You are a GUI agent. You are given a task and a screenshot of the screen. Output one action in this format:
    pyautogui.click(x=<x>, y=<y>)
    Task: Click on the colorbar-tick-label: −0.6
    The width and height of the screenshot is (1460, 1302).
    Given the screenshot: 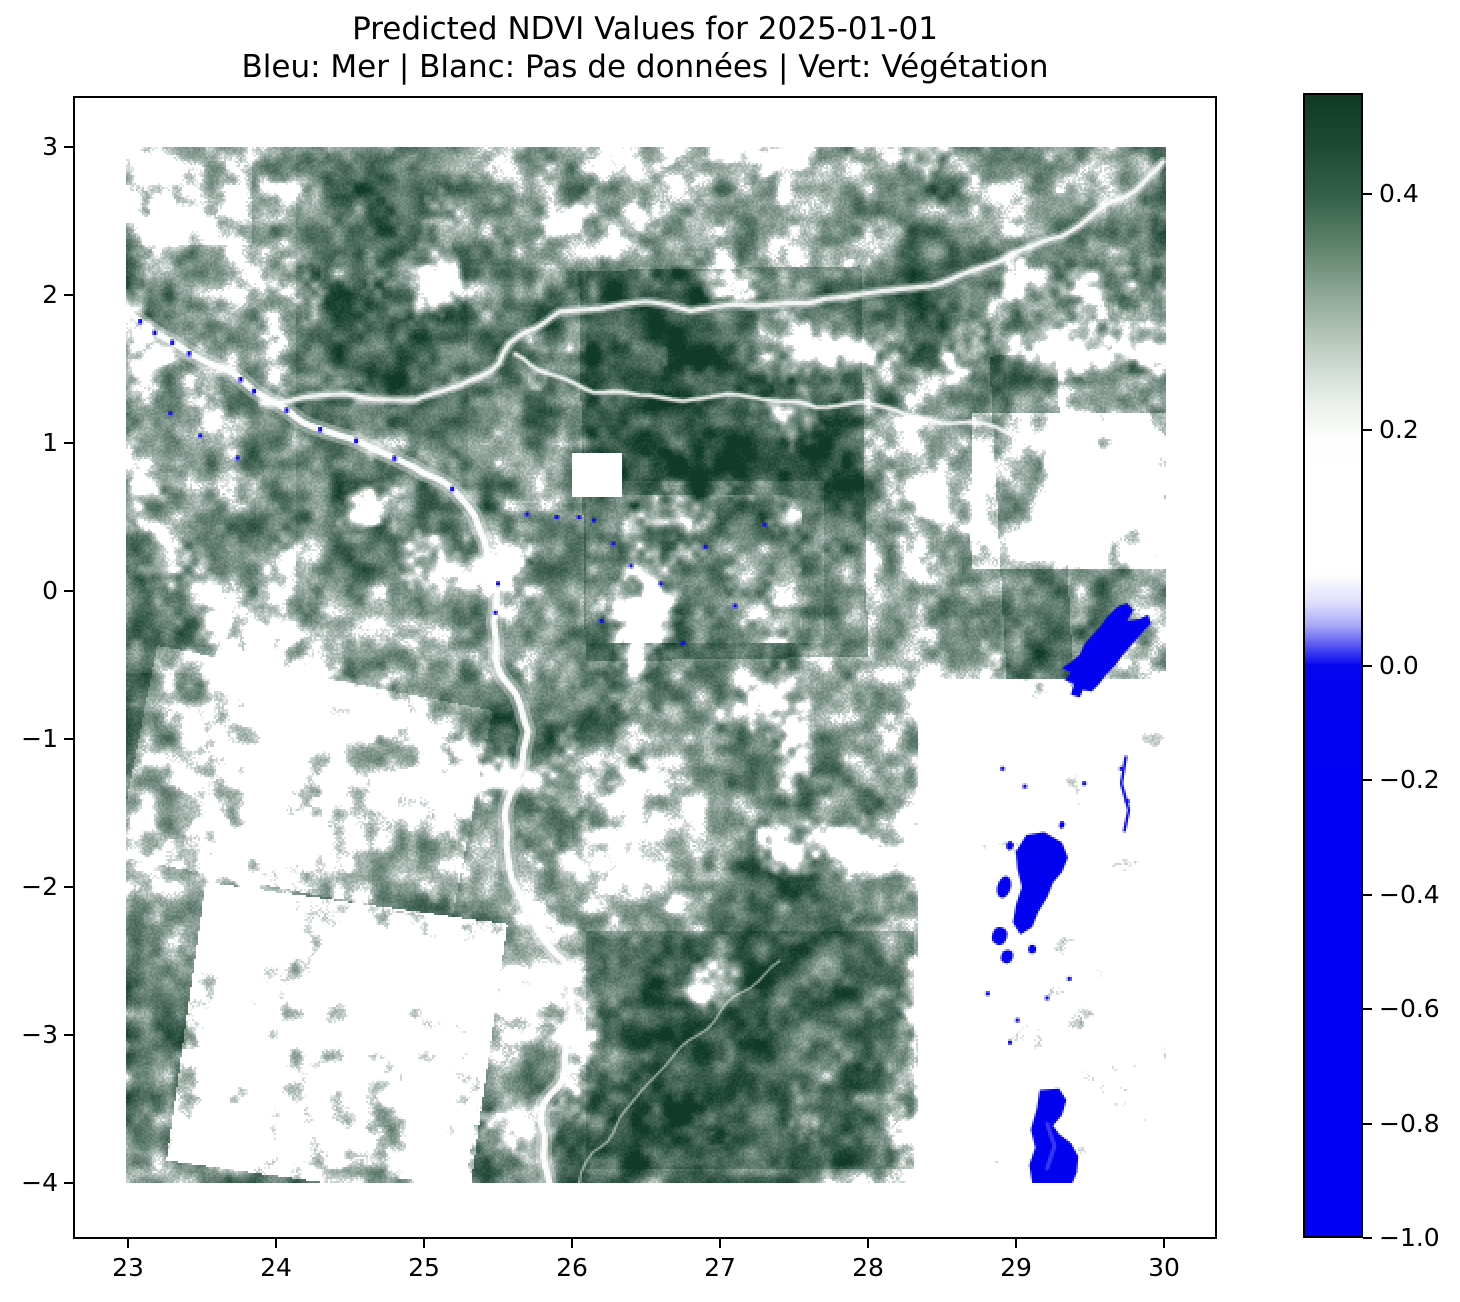 What is the action you would take?
    pyautogui.click(x=1409, y=1008)
    